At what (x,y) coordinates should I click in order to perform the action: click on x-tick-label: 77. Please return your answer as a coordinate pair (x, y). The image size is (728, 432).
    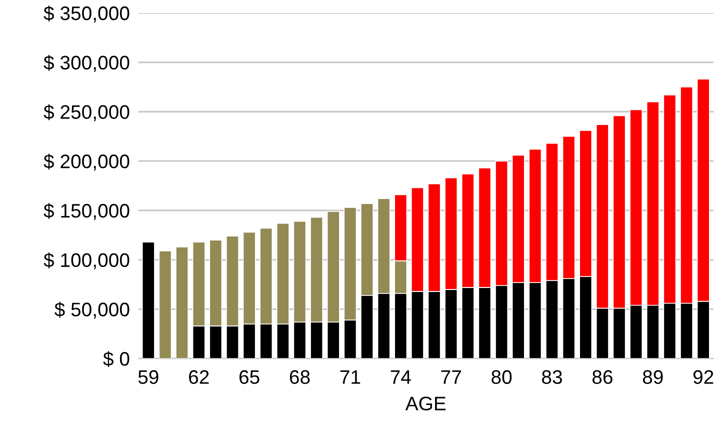
    Looking at the image, I should click on (451, 377).